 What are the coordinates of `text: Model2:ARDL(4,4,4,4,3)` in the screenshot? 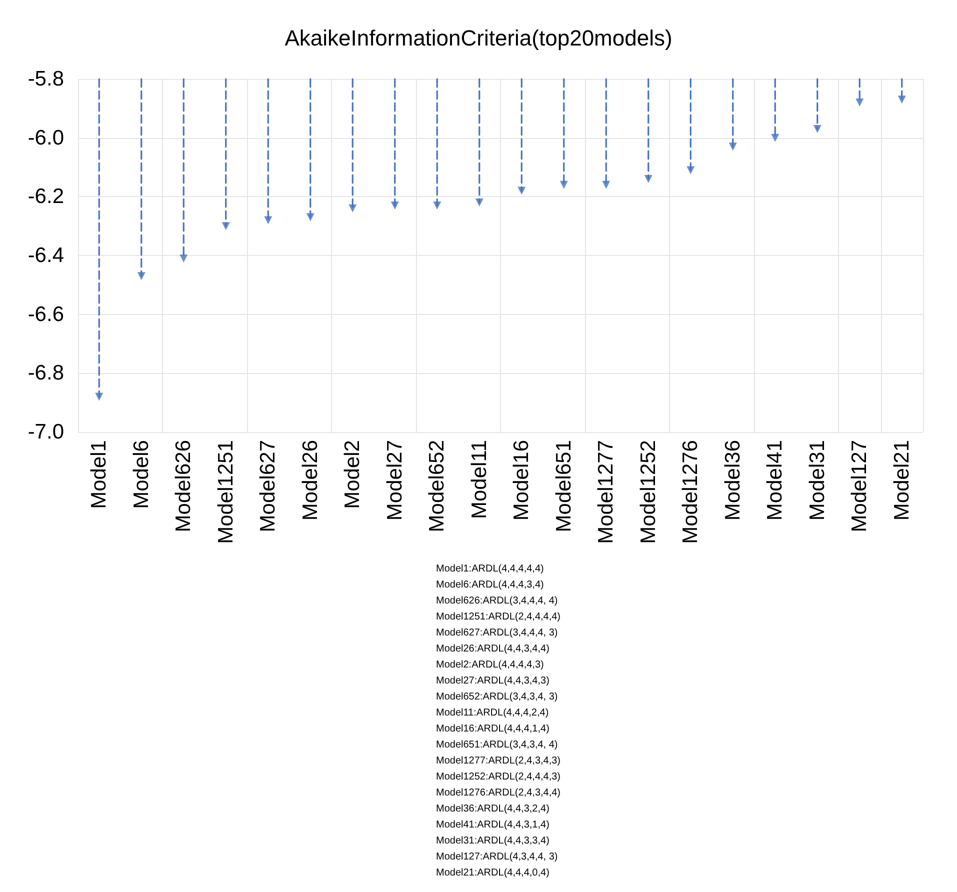 It's located at (490, 665).